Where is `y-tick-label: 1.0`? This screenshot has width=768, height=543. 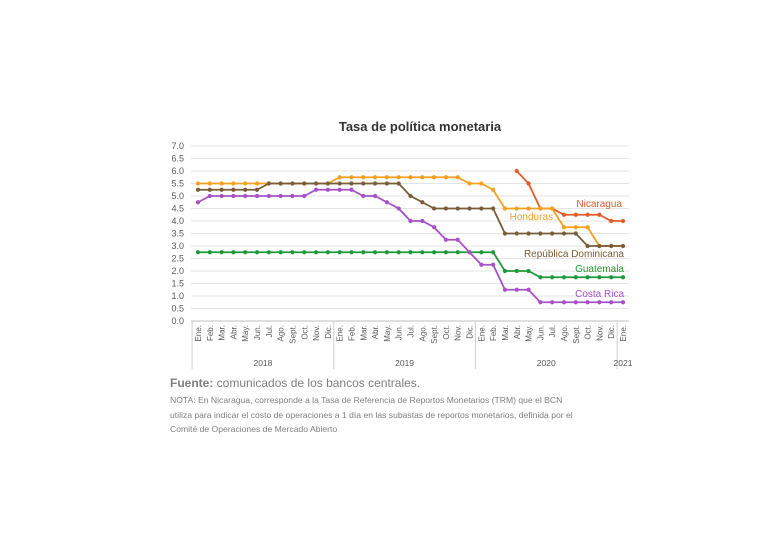
y-tick-label: 1.0 is located at coordinates (177, 296).